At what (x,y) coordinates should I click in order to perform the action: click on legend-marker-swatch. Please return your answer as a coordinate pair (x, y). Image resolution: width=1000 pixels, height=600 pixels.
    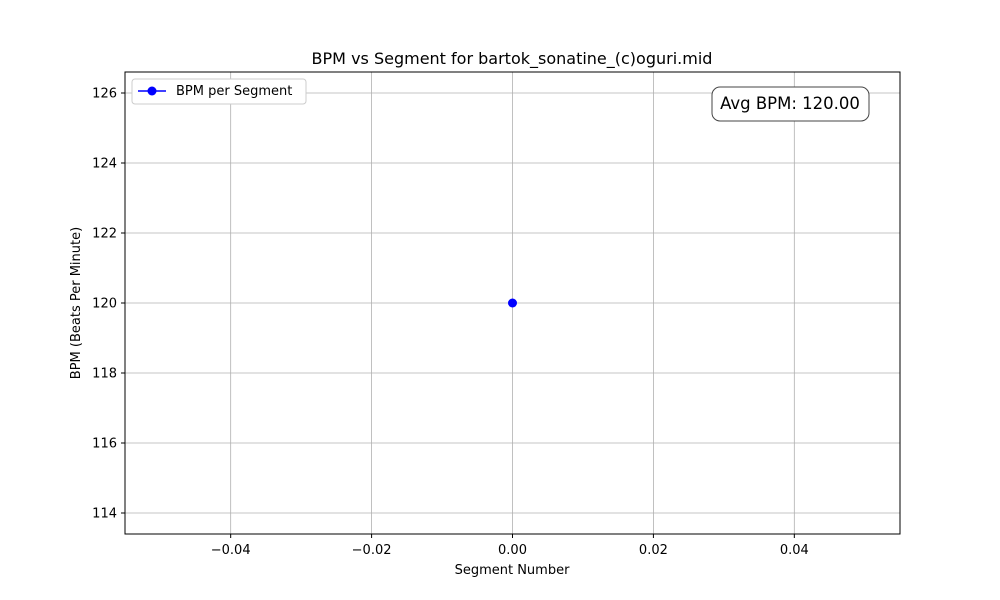
    Looking at the image, I should click on (152, 91).